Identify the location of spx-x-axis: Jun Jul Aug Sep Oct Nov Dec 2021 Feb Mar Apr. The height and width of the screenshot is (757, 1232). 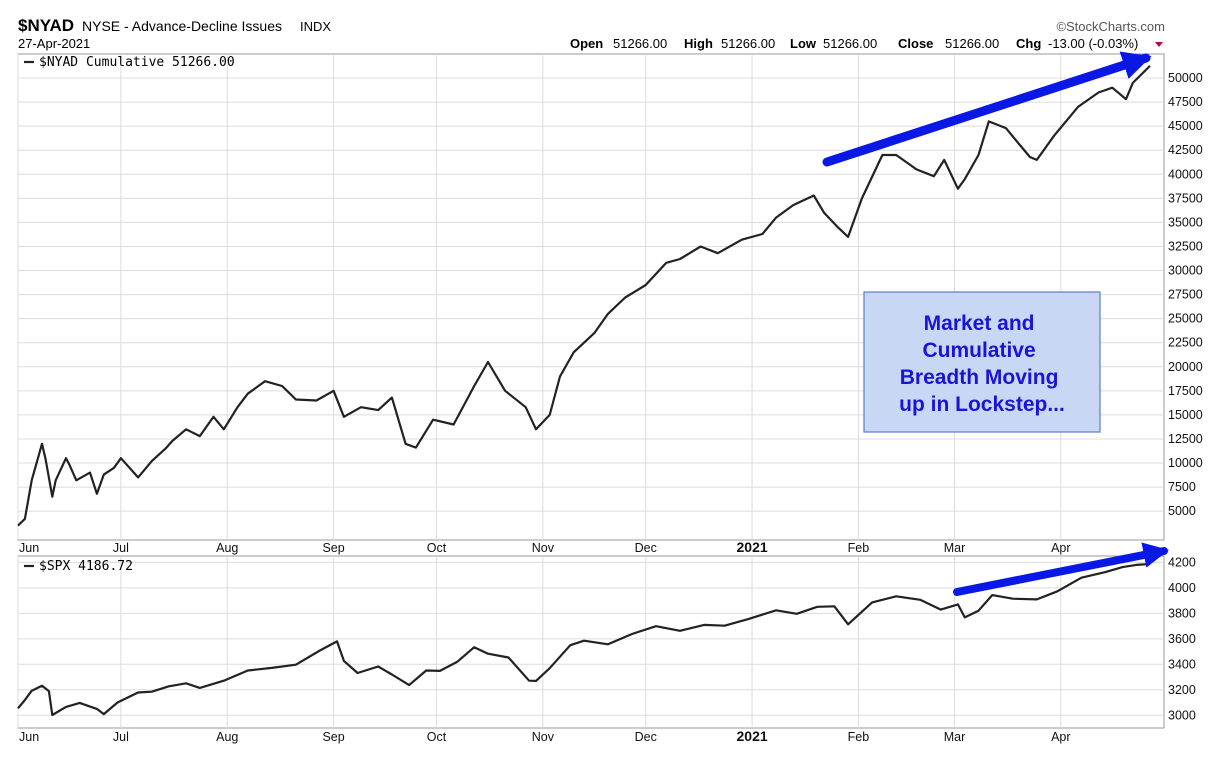
(545, 736).